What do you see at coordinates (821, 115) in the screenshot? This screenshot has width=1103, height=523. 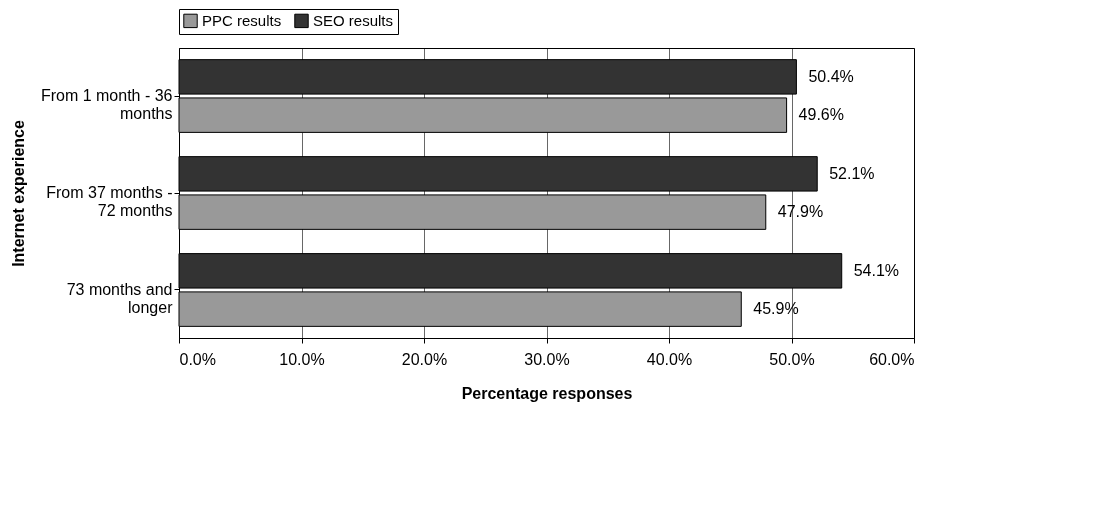 I see `data-label: 49.6%` at bounding box center [821, 115].